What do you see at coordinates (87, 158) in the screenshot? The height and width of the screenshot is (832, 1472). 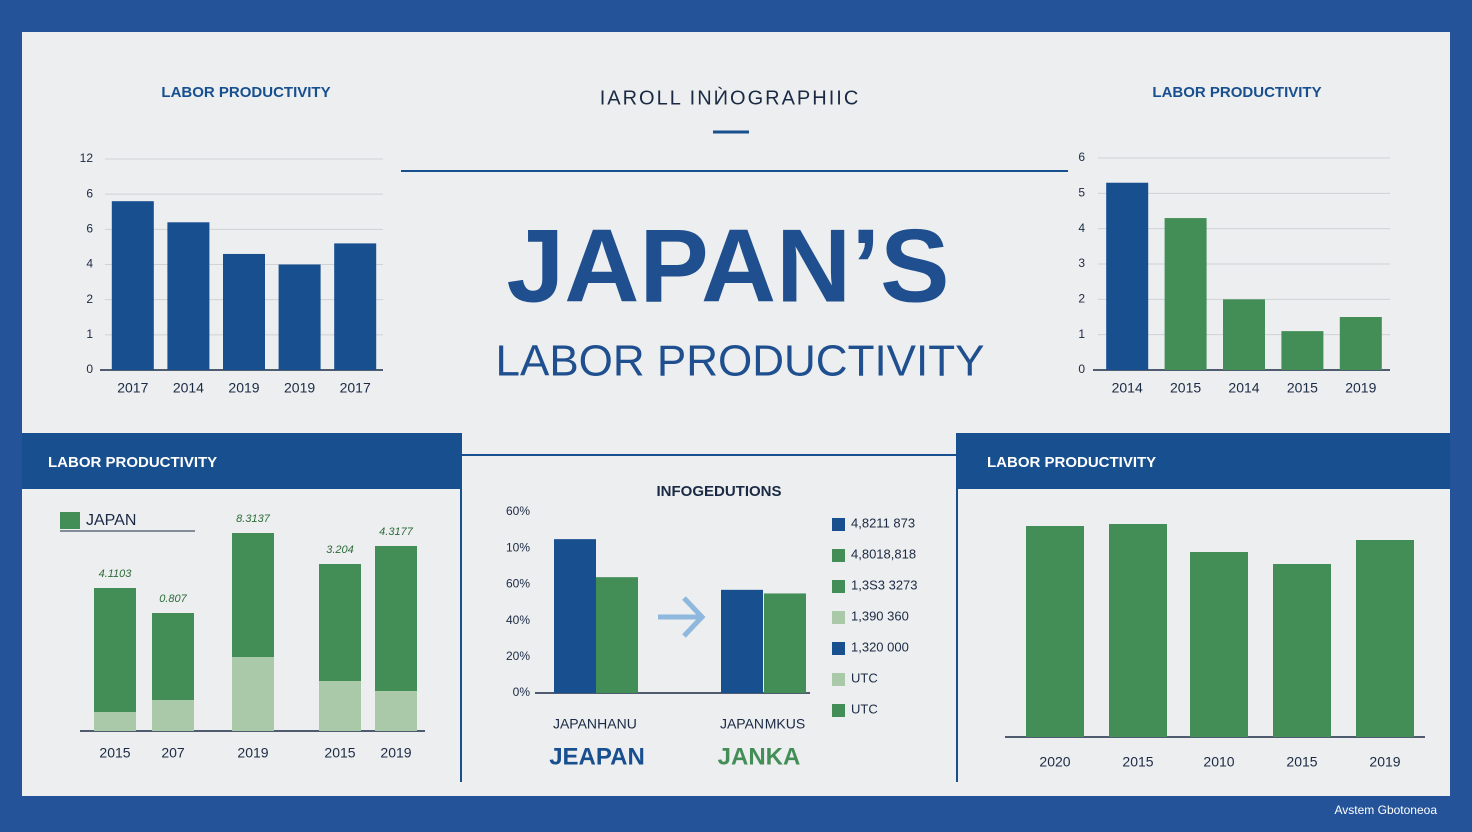 I see `y-tick-label: 12` at bounding box center [87, 158].